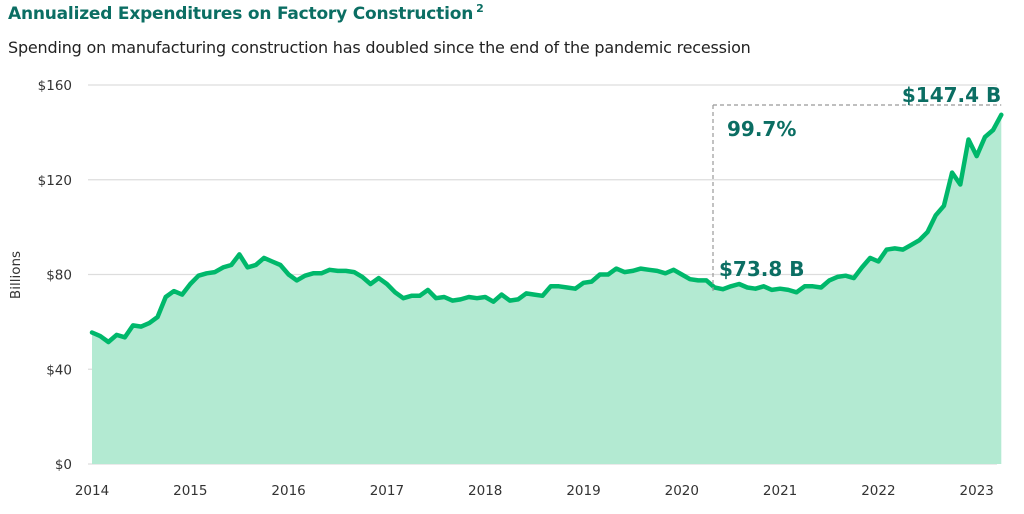  I want to click on annotations: $73.8 B $147.4 B 99.7%, so click(857, 187).